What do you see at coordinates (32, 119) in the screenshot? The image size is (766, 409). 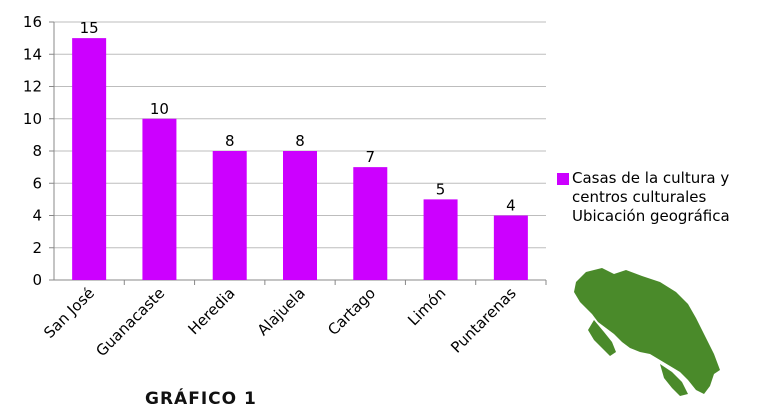 I see `y-tick-label: 10` at bounding box center [32, 119].